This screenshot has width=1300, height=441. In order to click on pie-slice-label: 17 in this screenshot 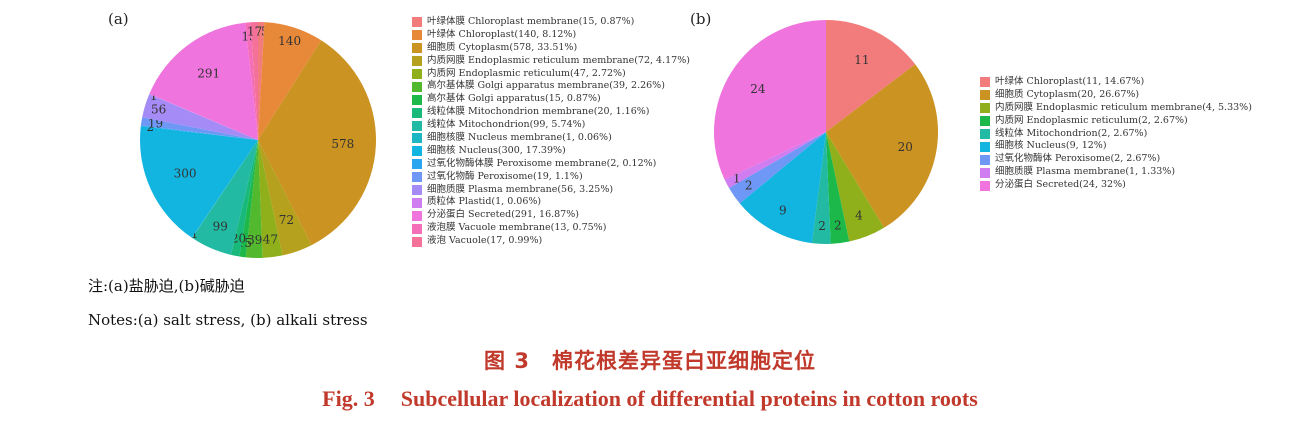, I will do `click(254, 31)`.